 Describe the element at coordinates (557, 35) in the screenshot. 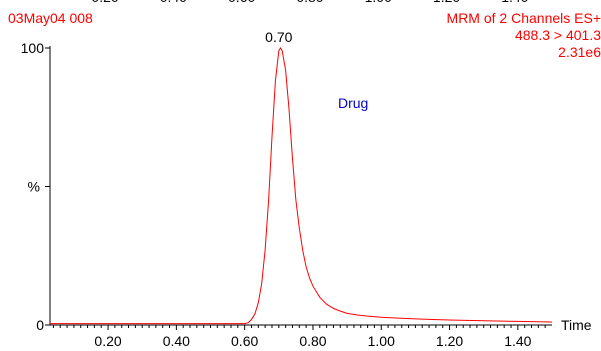

I see `transition: 488.3 > 401.3` at that location.